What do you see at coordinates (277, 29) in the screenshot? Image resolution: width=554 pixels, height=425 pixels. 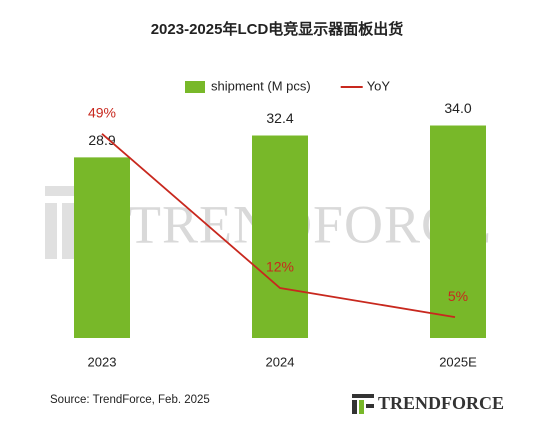 I see `chart-title: 2023-2025年LCD电竞显示器面板出货` at bounding box center [277, 29].